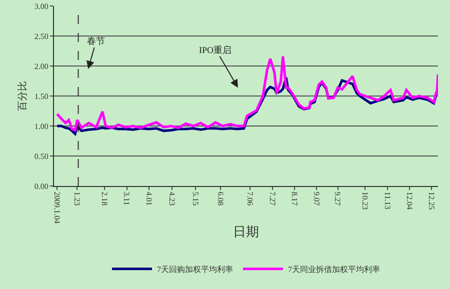 Image resolution: width=450 pixels, height=289 pixels. I want to click on x-tick-label: 8.17, so click(294, 199).